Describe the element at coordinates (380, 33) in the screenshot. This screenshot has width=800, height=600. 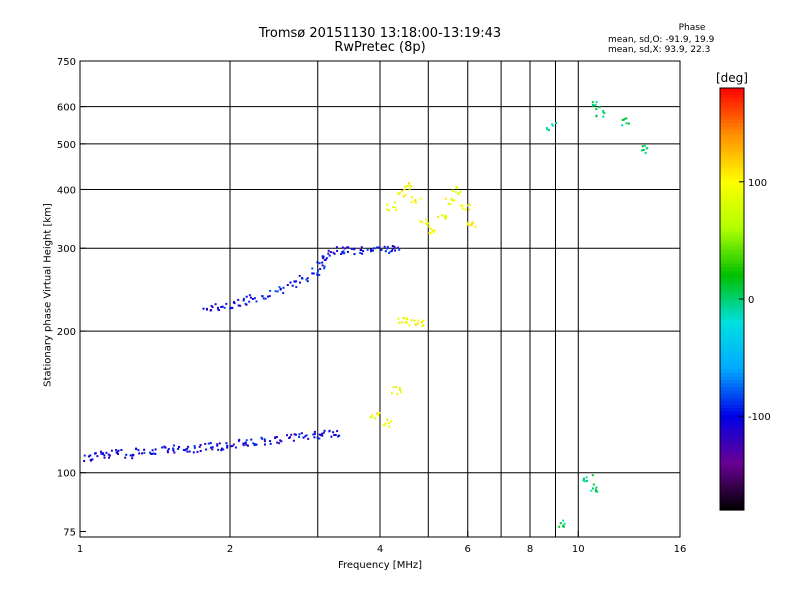
I see `chart-title: Tromsø 20151130 13:18:00-13:19:43` at that location.